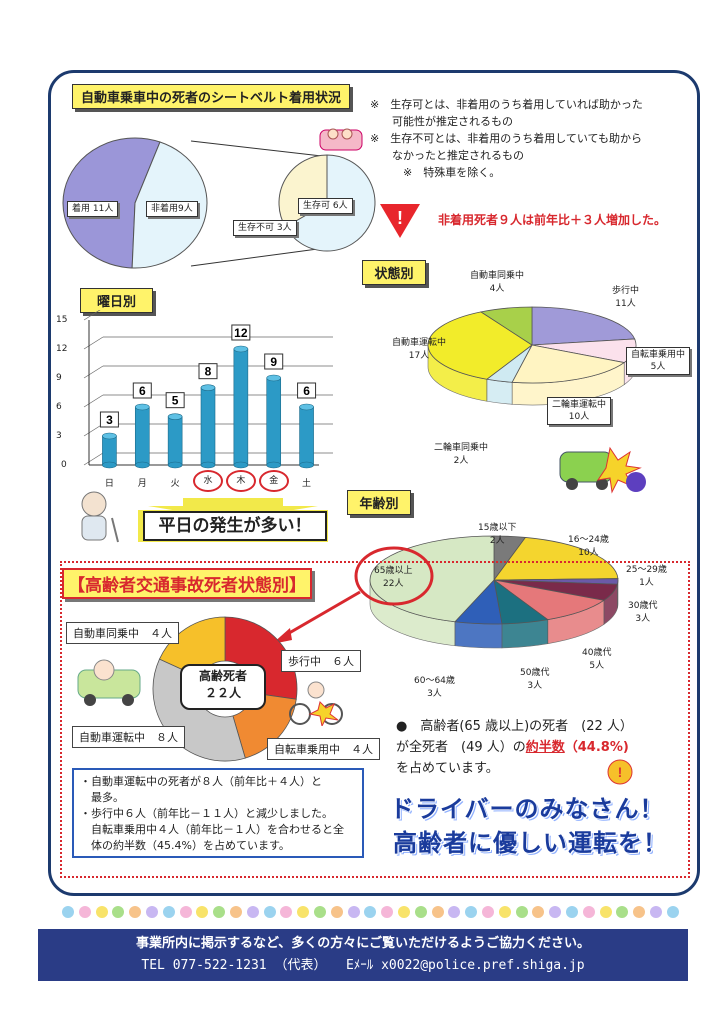 The image size is (724, 1024). Describe the element at coordinates (499, 391) in the screenshot. I see `pie-side-二輪車同乗中` at that location.